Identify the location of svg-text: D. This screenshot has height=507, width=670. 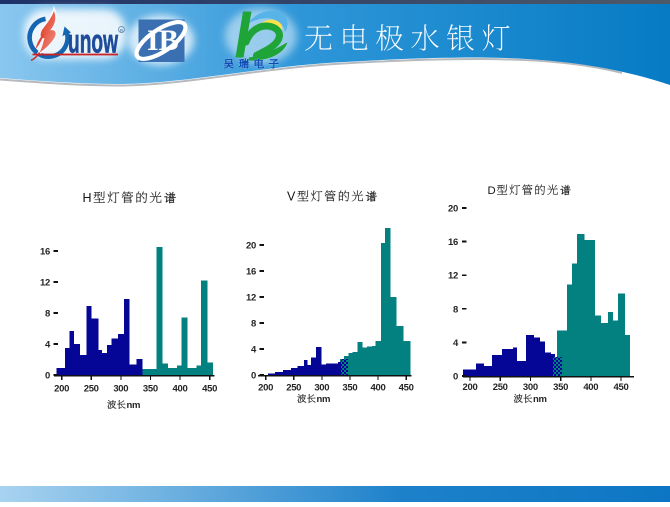
(492, 191).